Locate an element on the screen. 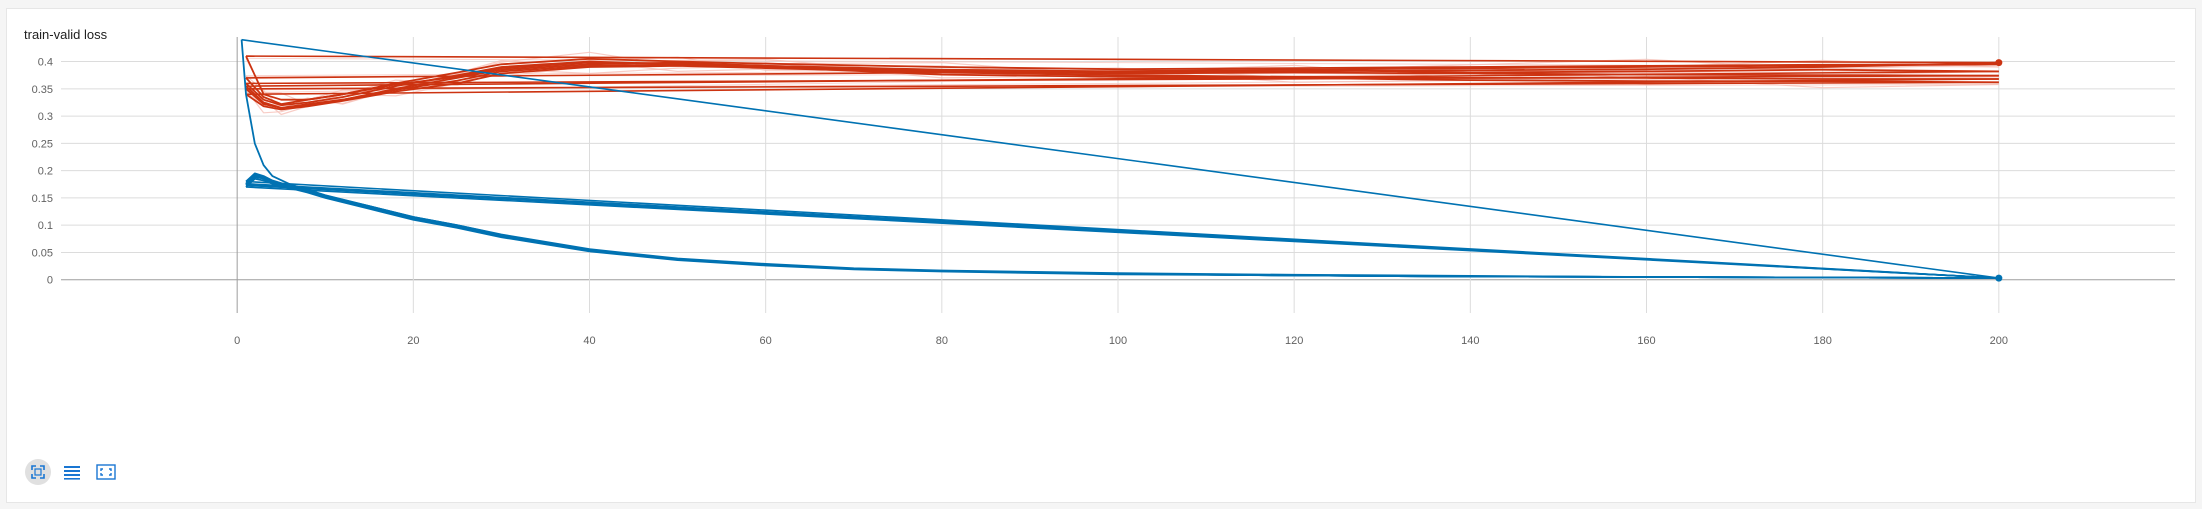 This screenshot has width=2202, height=509. y-tick-label: 0.1 is located at coordinates (45, 226).